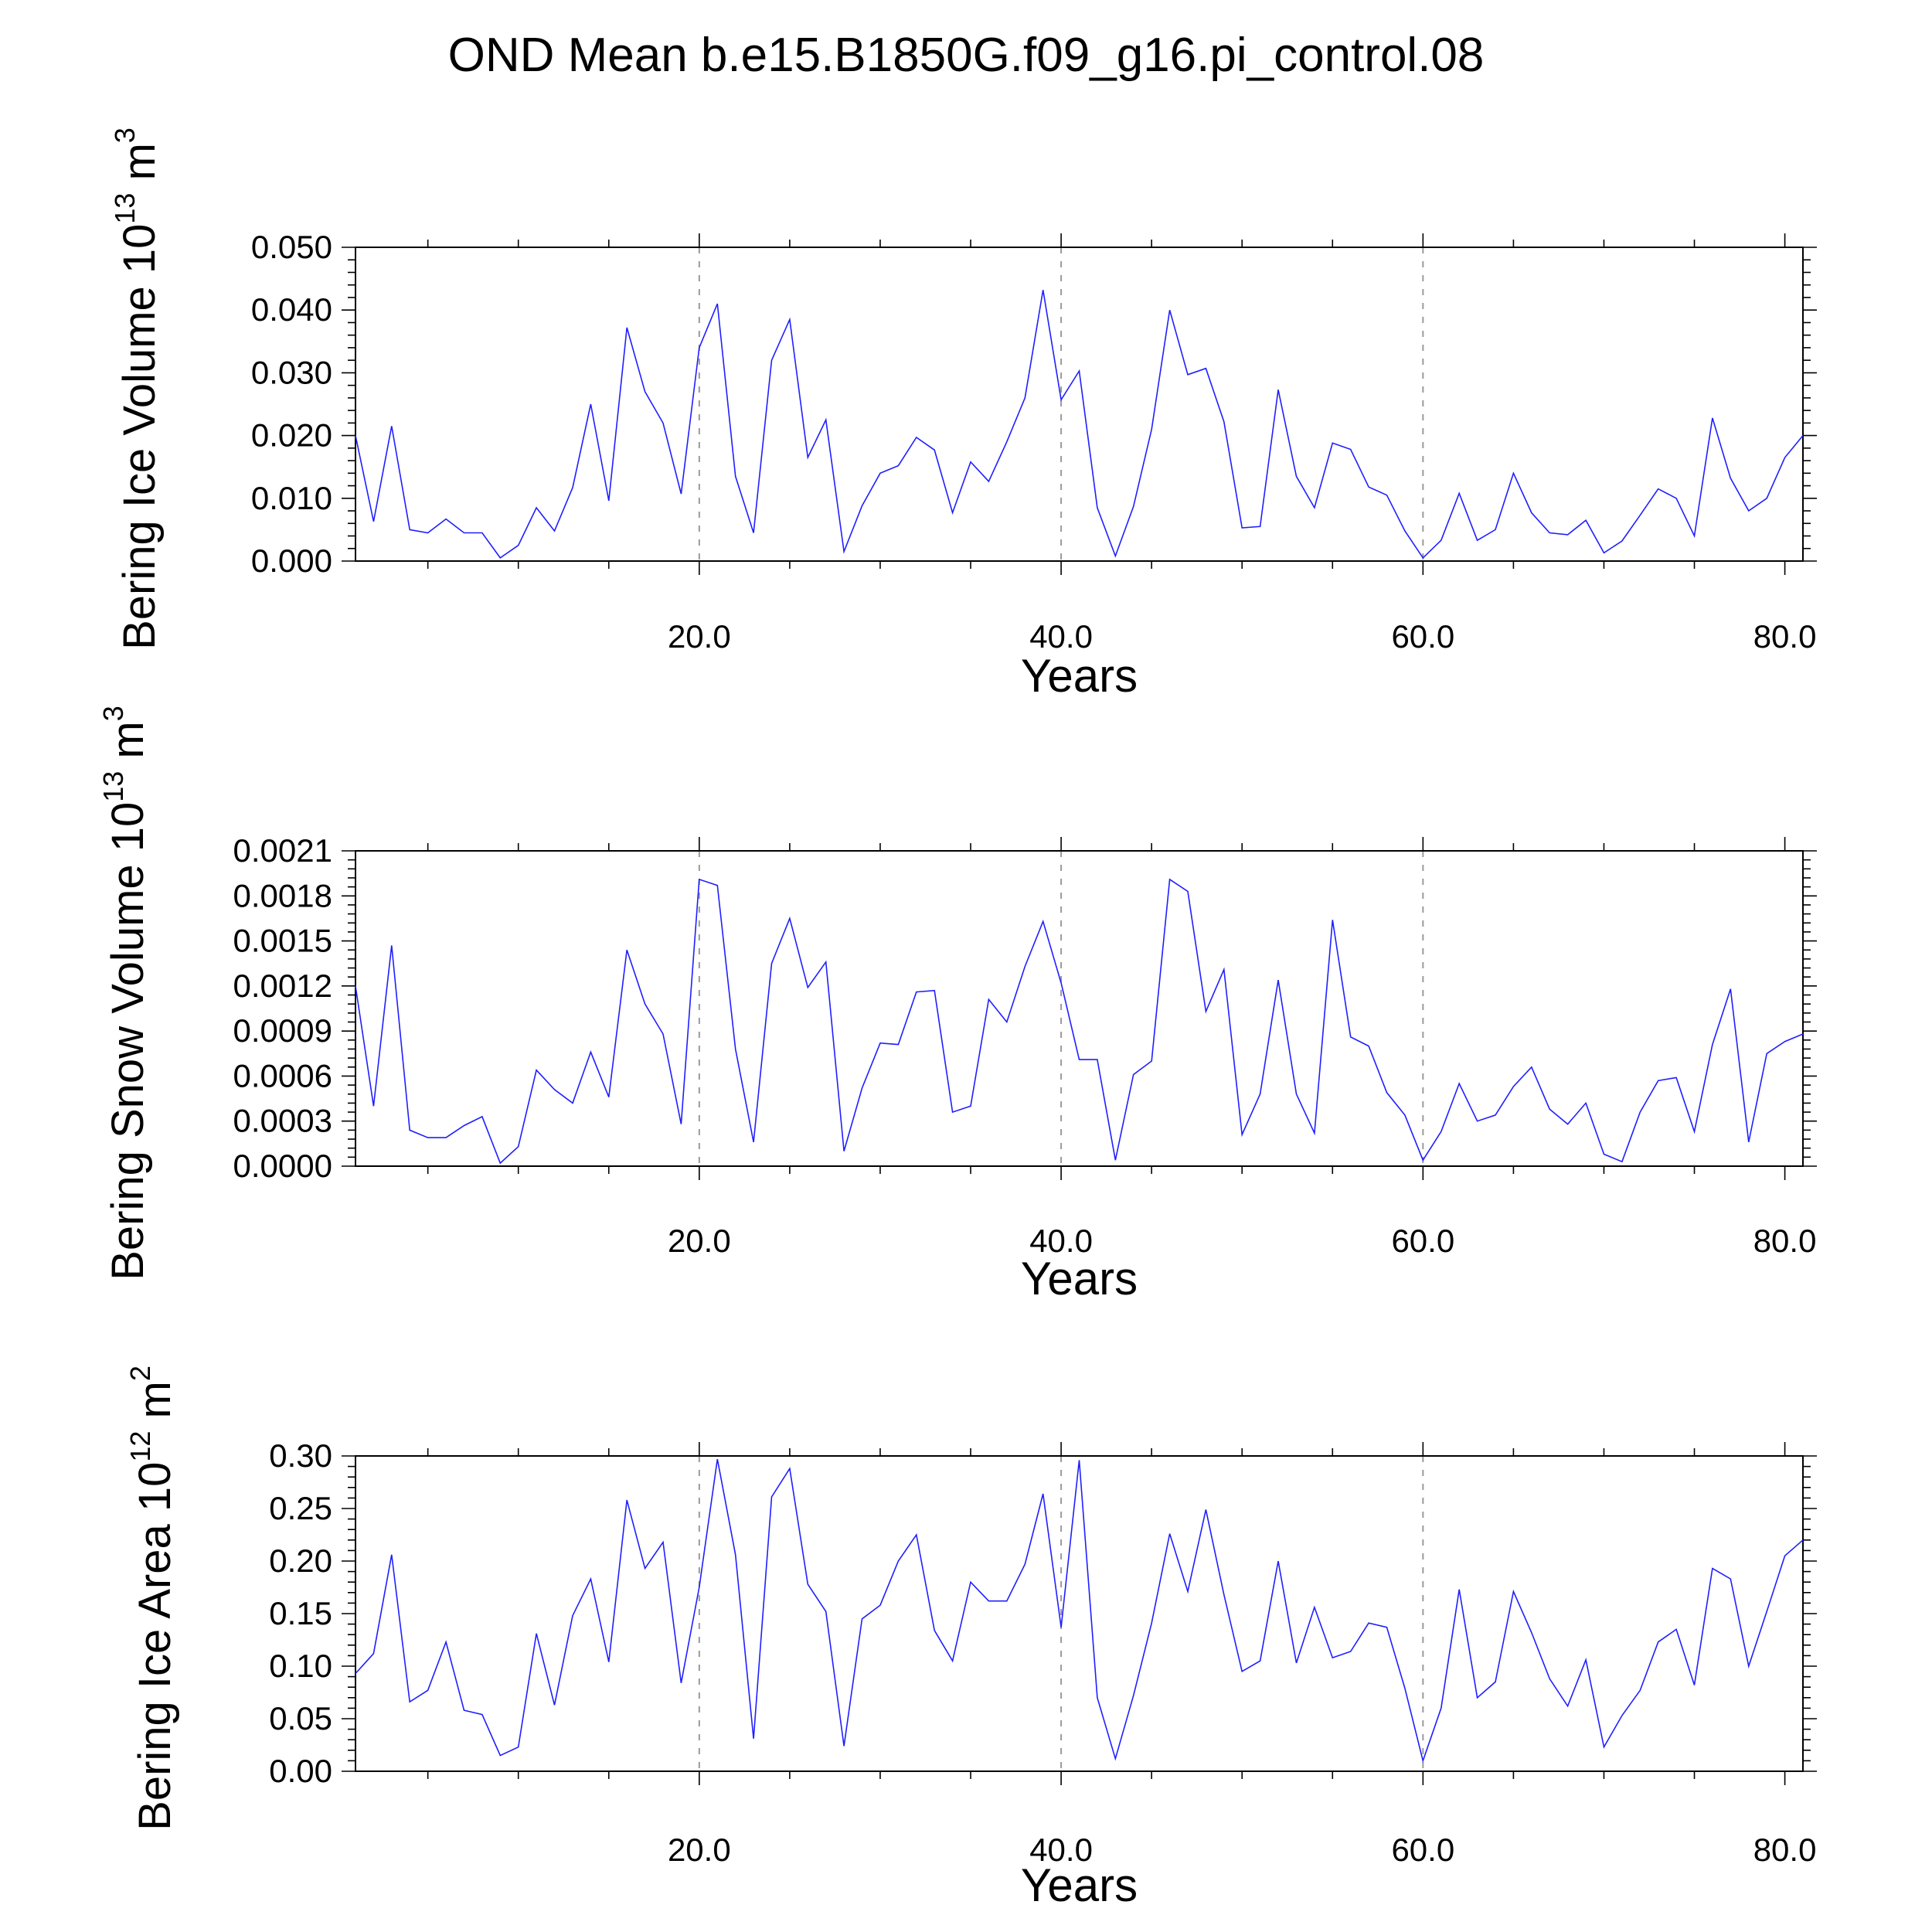  I want to click on y-tick-label: 0.030, so click(291, 372).